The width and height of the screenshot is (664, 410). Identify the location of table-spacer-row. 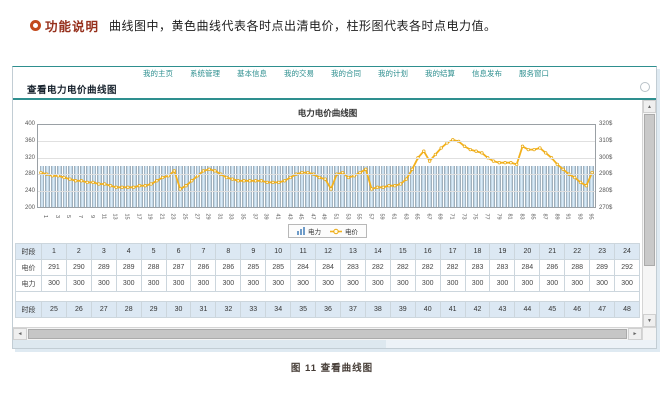
(328, 297).